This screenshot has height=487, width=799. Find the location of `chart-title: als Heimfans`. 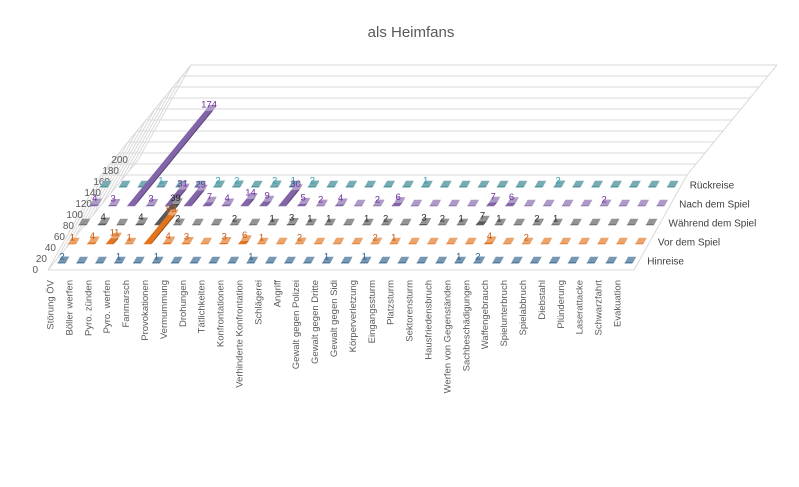

chart-title: als Heimfans is located at coordinates (411, 32).